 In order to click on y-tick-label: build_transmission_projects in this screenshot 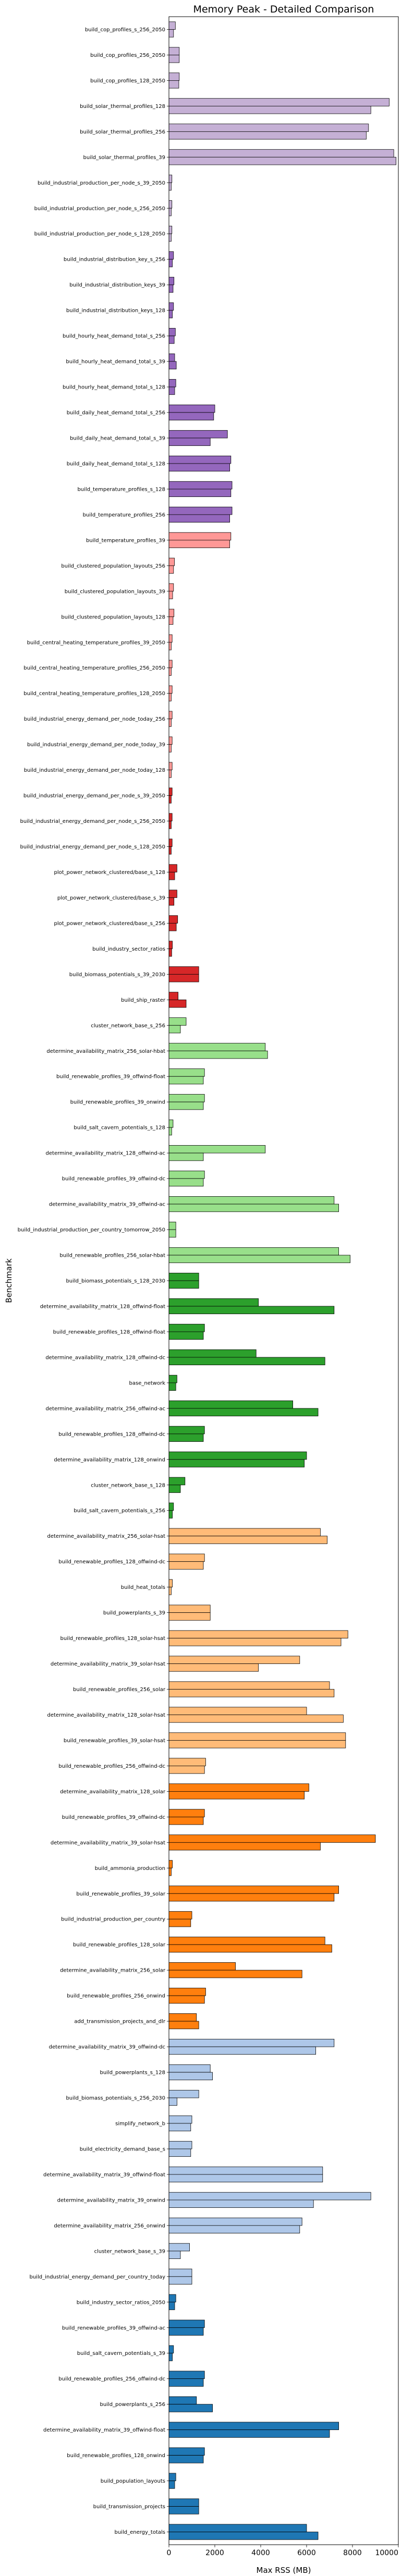, I will do `click(129, 2507)`.